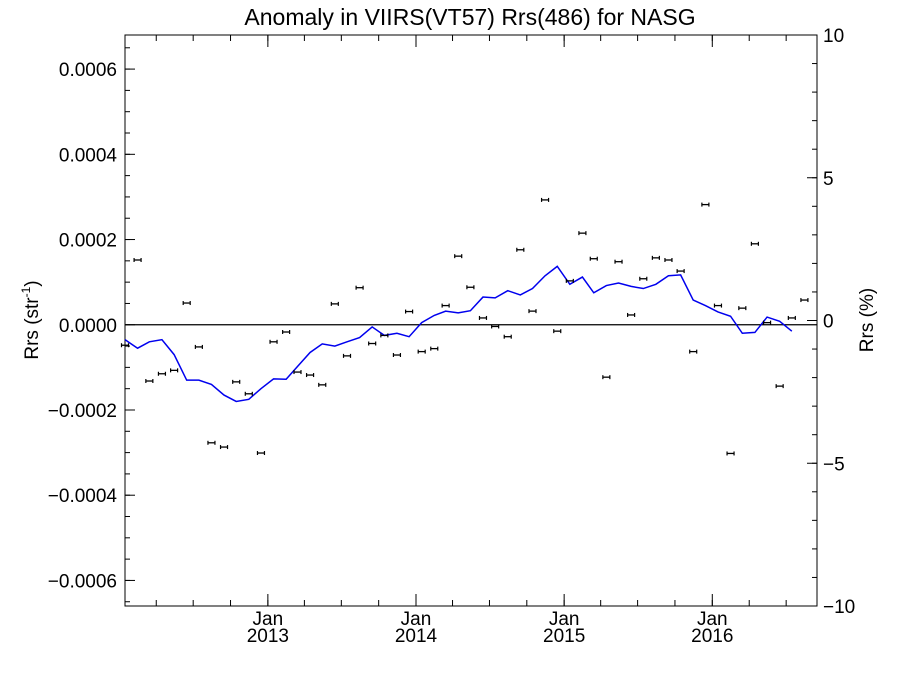 This screenshot has height=675, width=900. What do you see at coordinates (32, 328) in the screenshot?
I see `y-axis-label-base: Rrs (str` at bounding box center [32, 328].